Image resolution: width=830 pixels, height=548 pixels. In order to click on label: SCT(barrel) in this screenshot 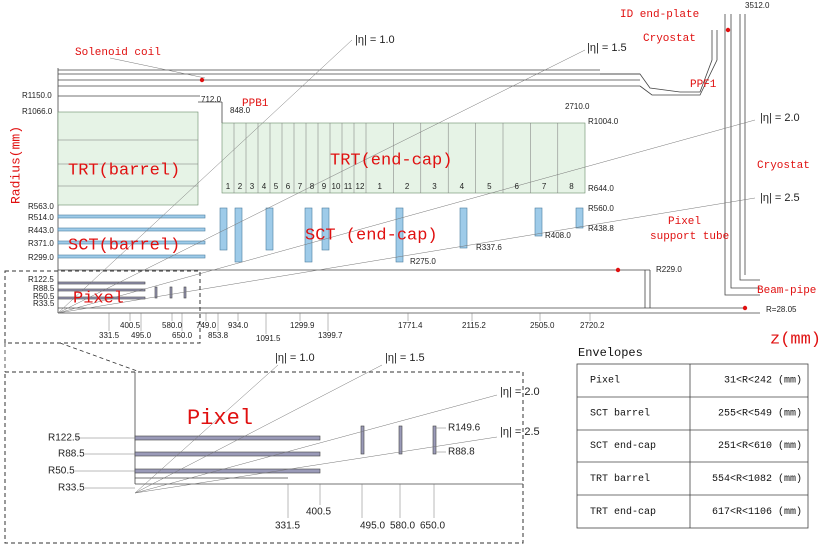, I will do `click(124, 245)`.